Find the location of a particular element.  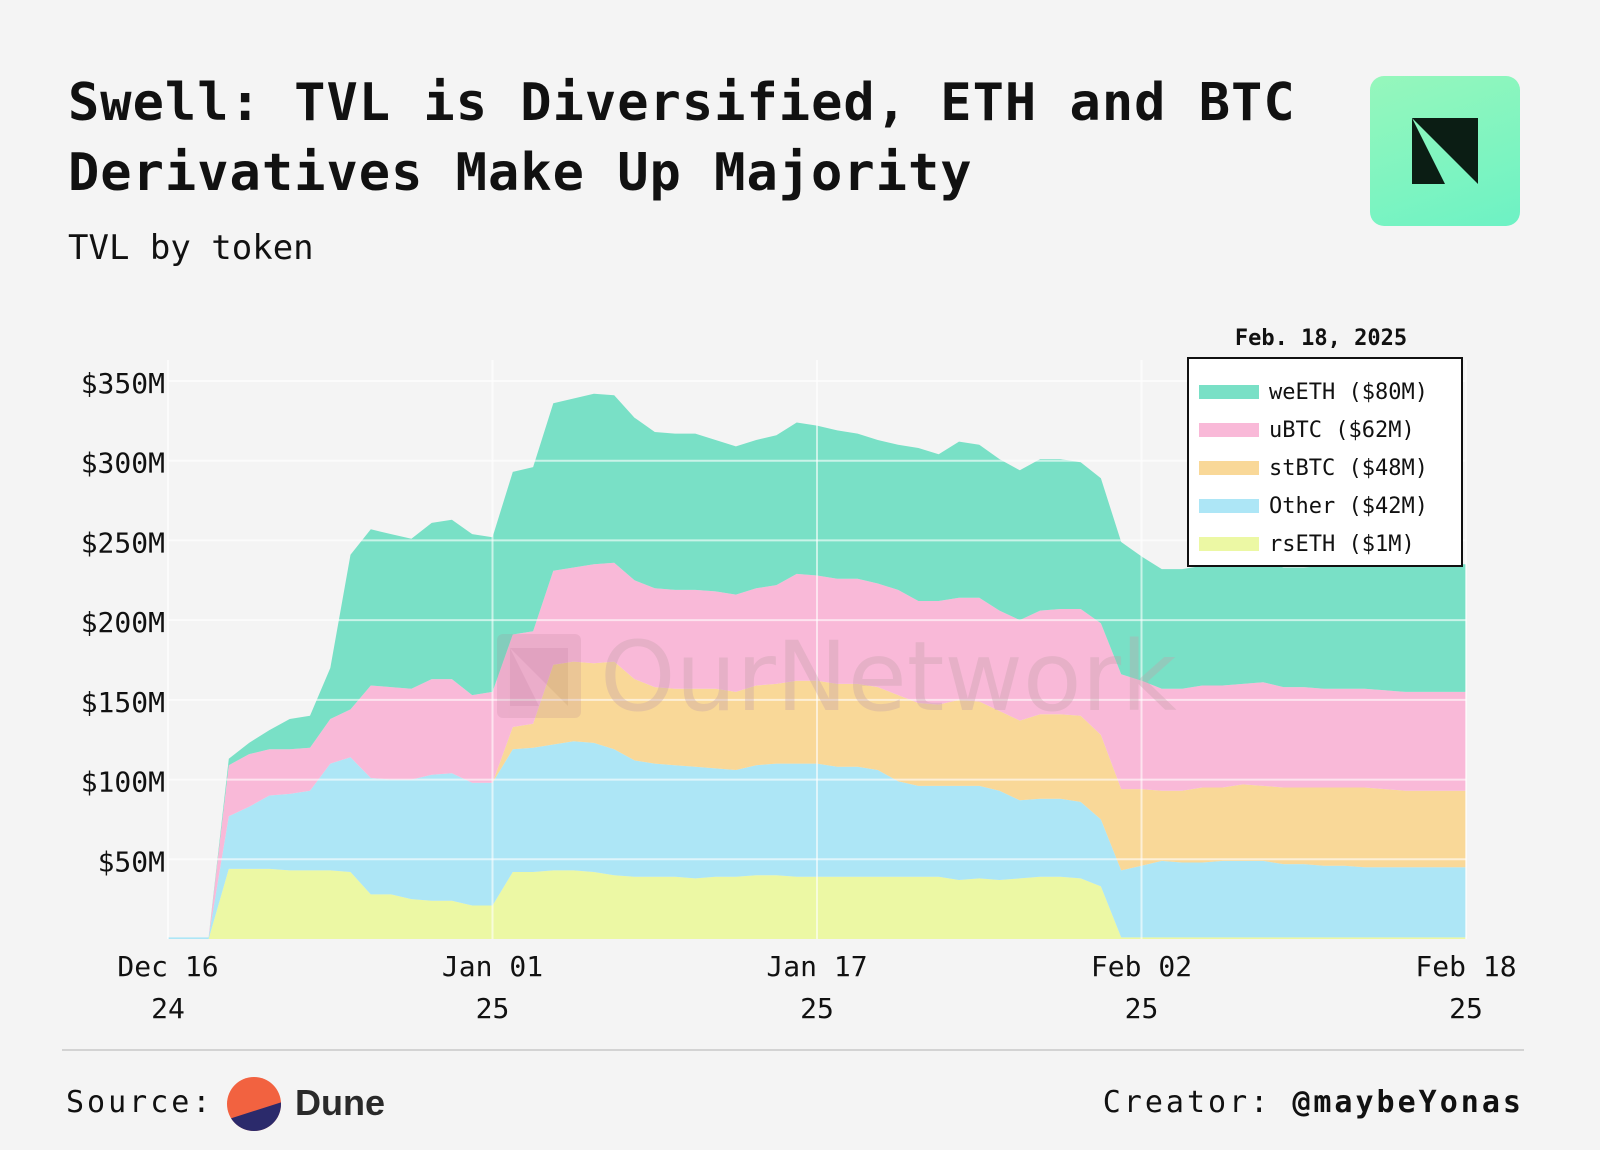

source-name: Dune is located at coordinates (340, 1102).